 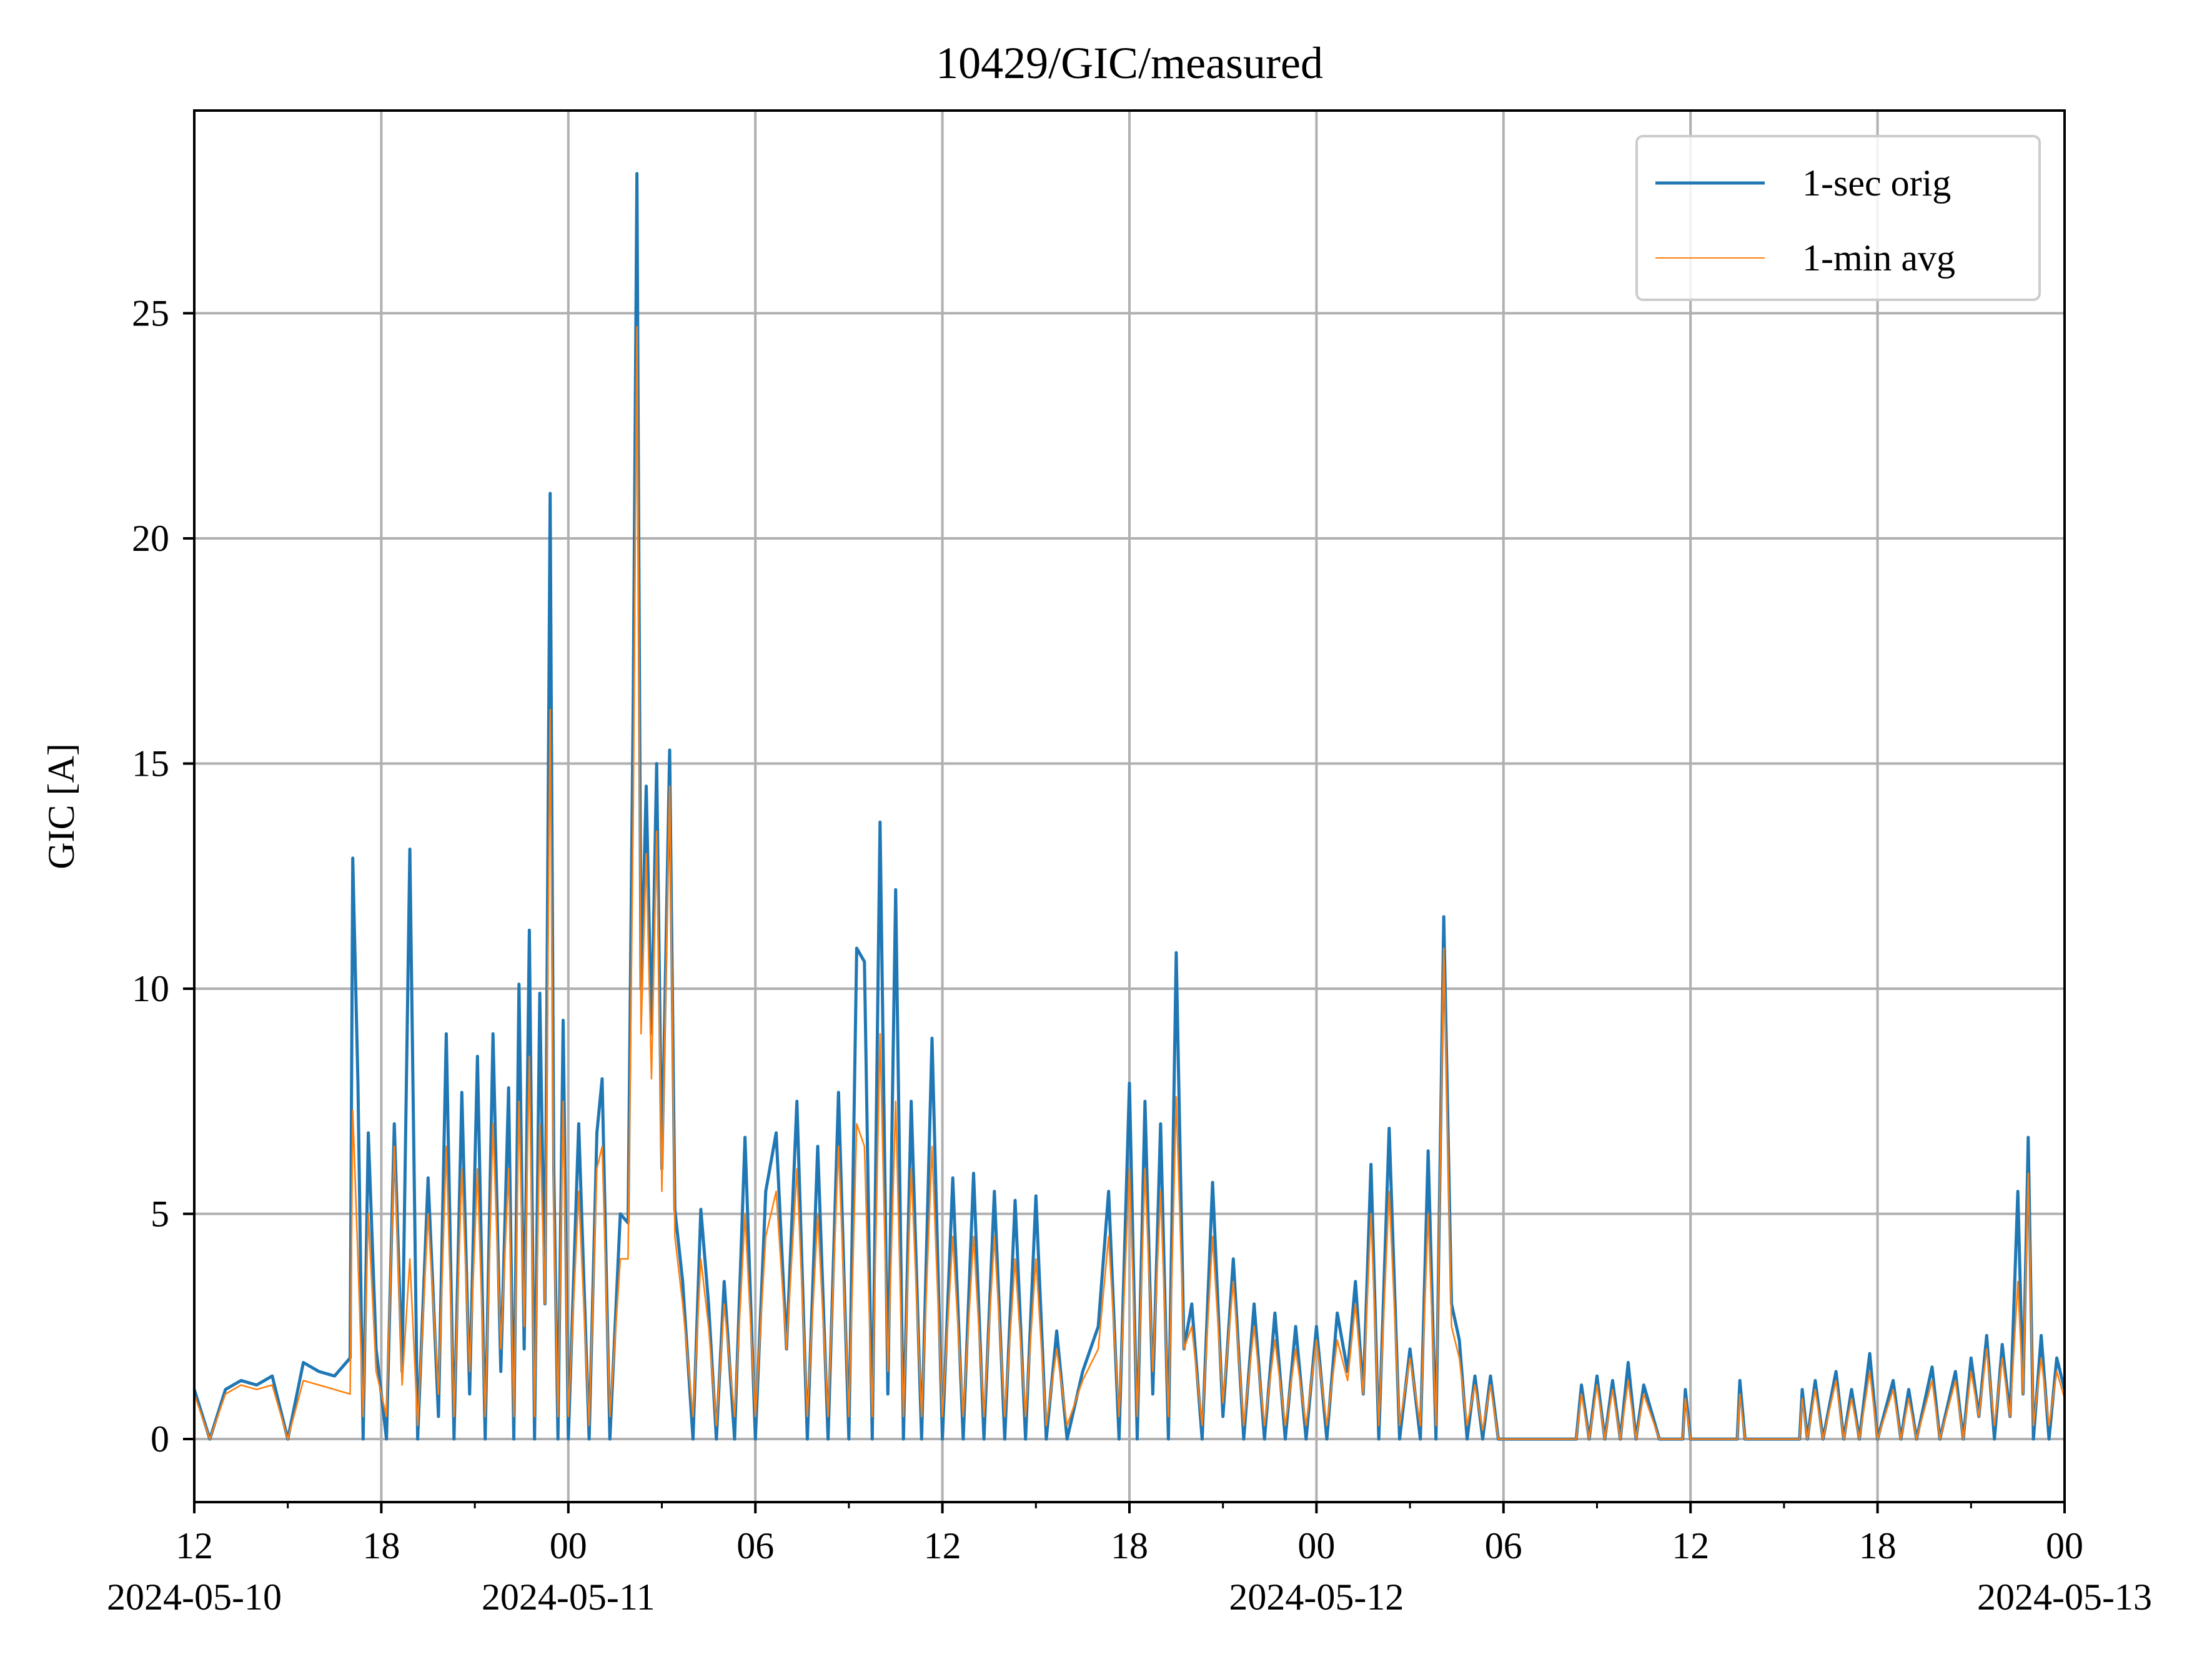 What do you see at coordinates (2064, 1597) in the screenshot?
I see `x-date-label: 2024-05-13` at bounding box center [2064, 1597].